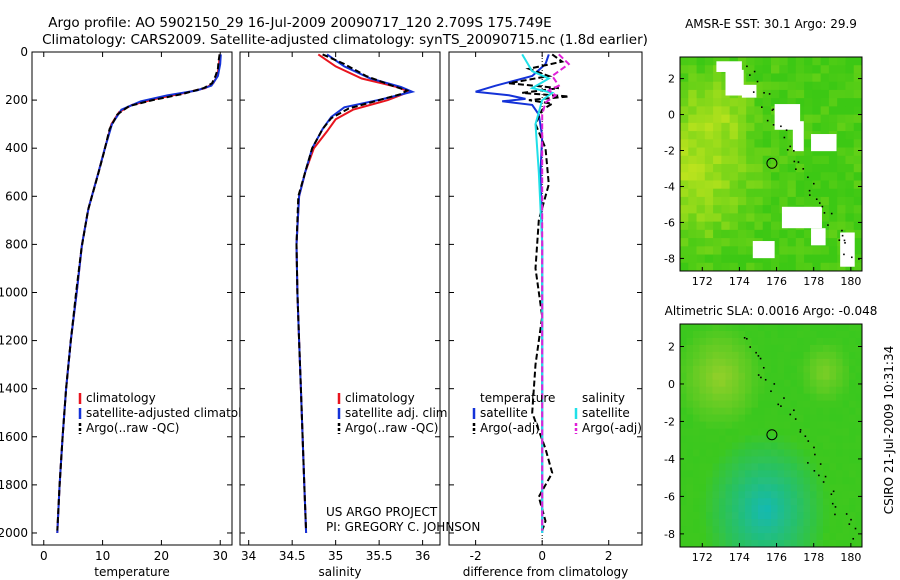  What do you see at coordinates (771, 436) in the screenshot?
I see `sla_map-cells` at bounding box center [771, 436].